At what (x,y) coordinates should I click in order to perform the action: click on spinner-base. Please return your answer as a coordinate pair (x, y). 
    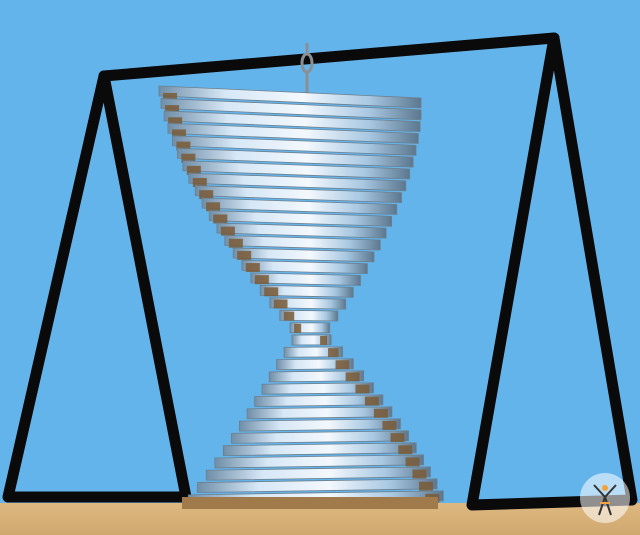
    Looking at the image, I should click on (310, 503).